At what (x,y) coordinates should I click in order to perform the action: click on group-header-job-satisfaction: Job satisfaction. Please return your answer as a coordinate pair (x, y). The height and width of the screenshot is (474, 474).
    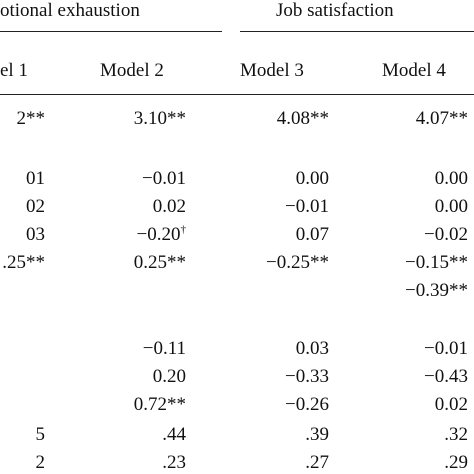
    Looking at the image, I should click on (335, 10).